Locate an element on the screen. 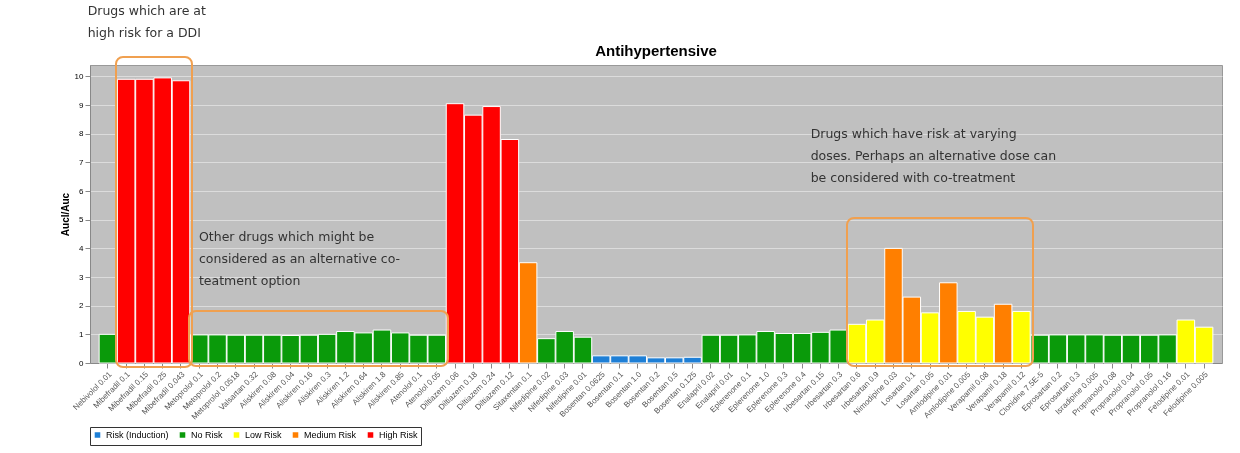 The width and height of the screenshot is (1240, 453). y-tick-label: 7 is located at coordinates (82, 162).